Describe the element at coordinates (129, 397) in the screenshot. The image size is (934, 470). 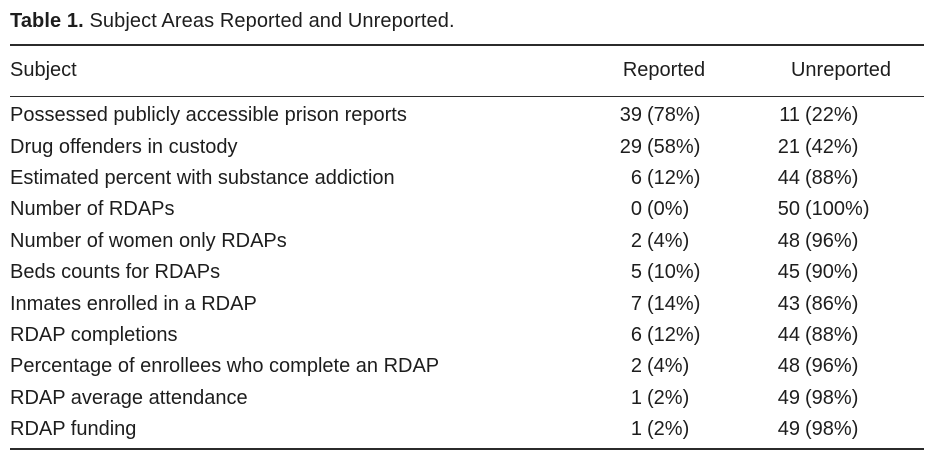
I see `subject-cell: RDAP average attendance` at that location.